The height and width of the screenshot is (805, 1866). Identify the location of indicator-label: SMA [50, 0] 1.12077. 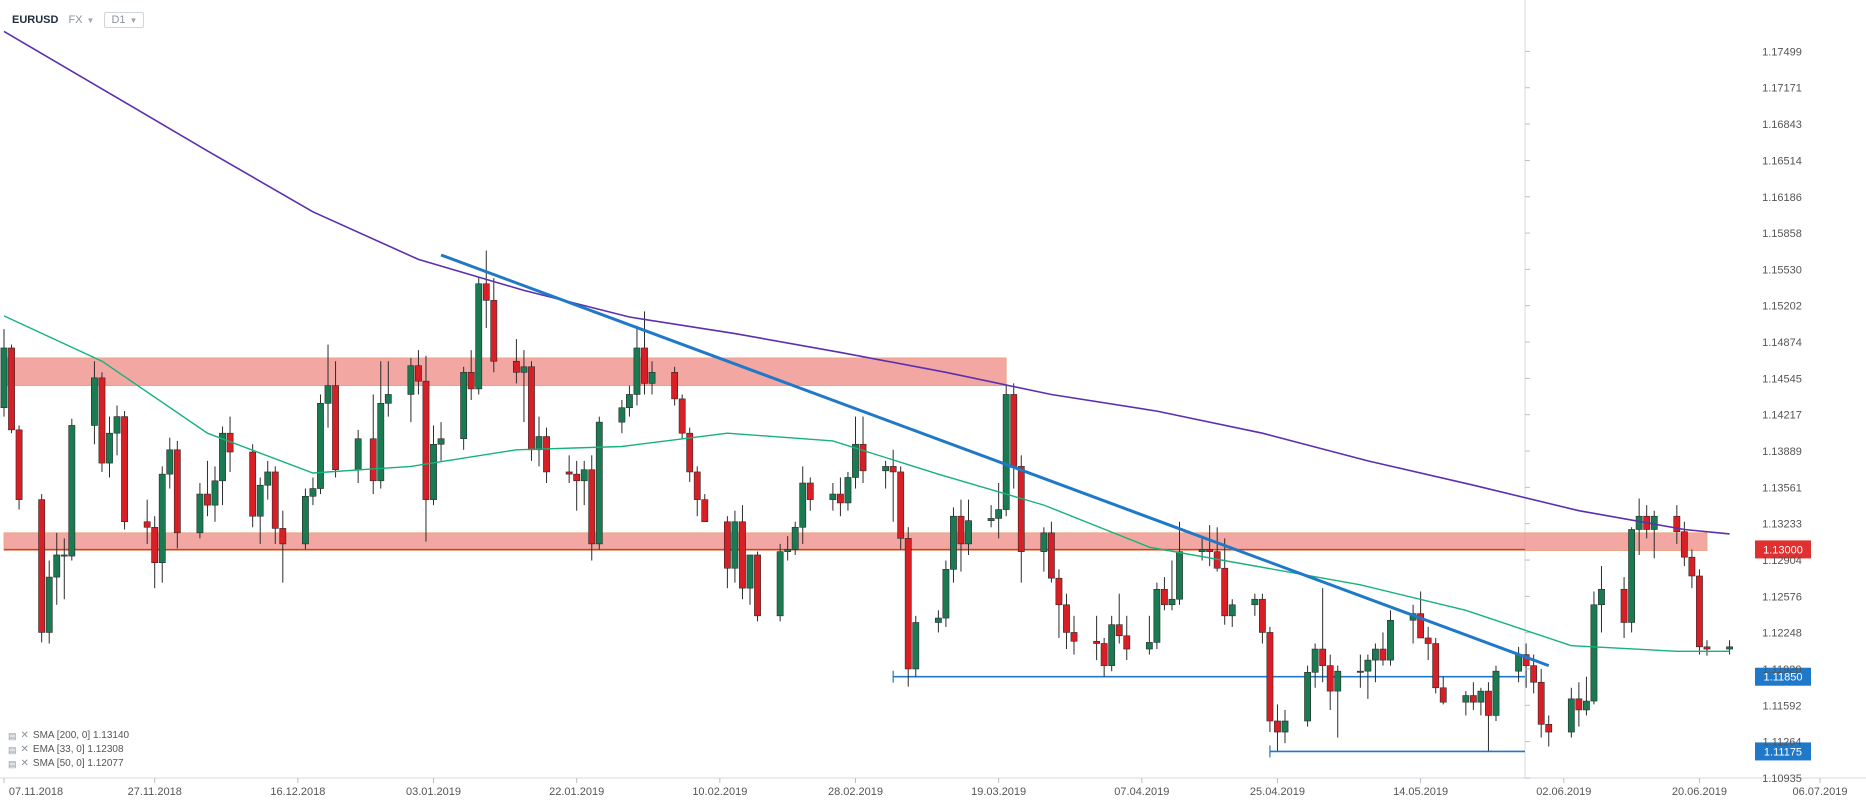
(78, 763).